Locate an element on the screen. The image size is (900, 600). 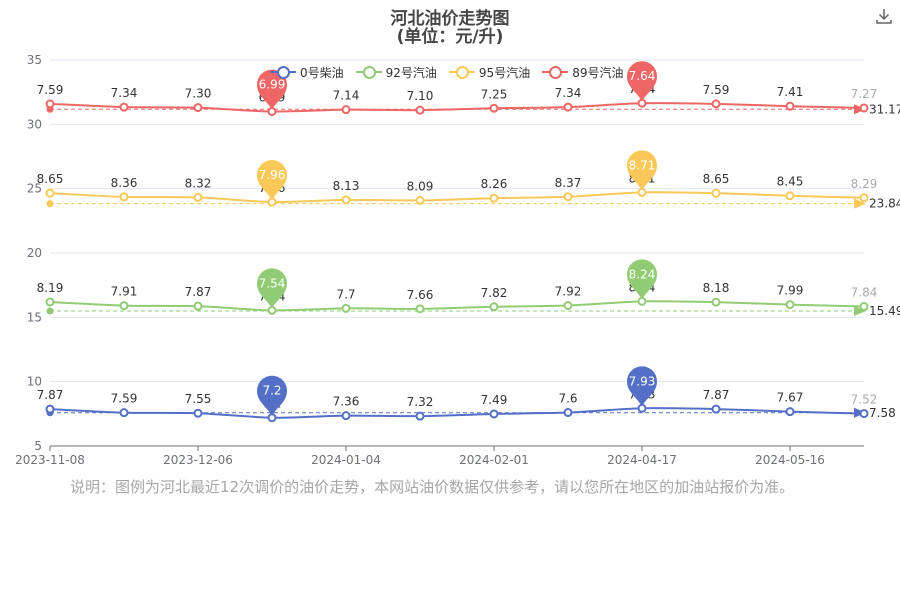
data-label: 8.37 is located at coordinates (568, 183).